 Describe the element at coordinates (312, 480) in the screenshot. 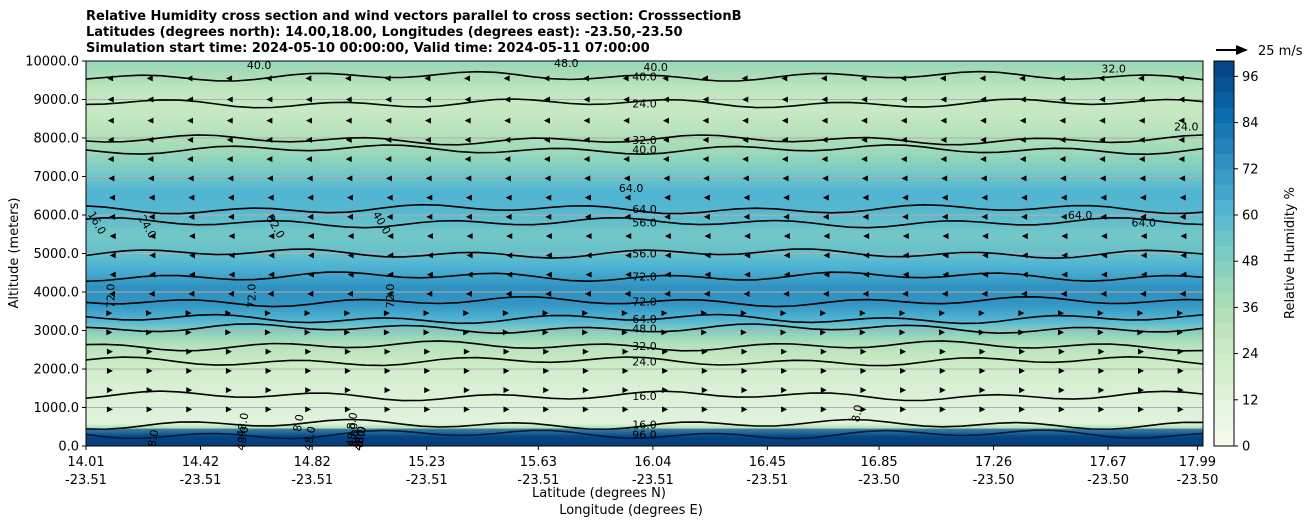

I see `x-tick-label-lon: -23.51` at that location.